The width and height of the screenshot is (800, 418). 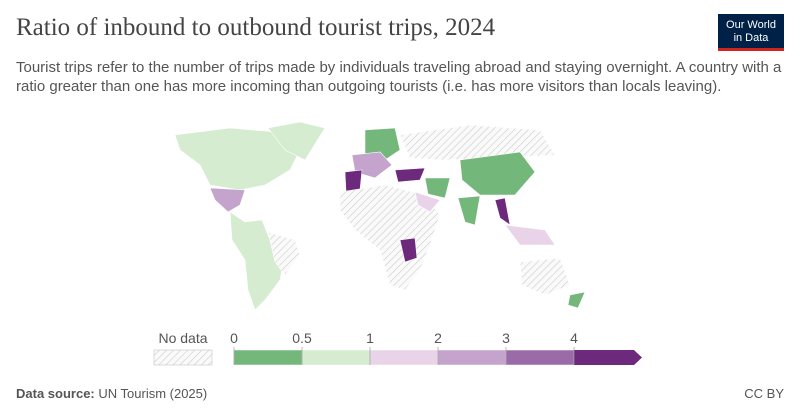 I want to click on legend-tick-label: 2, so click(x=438, y=338).